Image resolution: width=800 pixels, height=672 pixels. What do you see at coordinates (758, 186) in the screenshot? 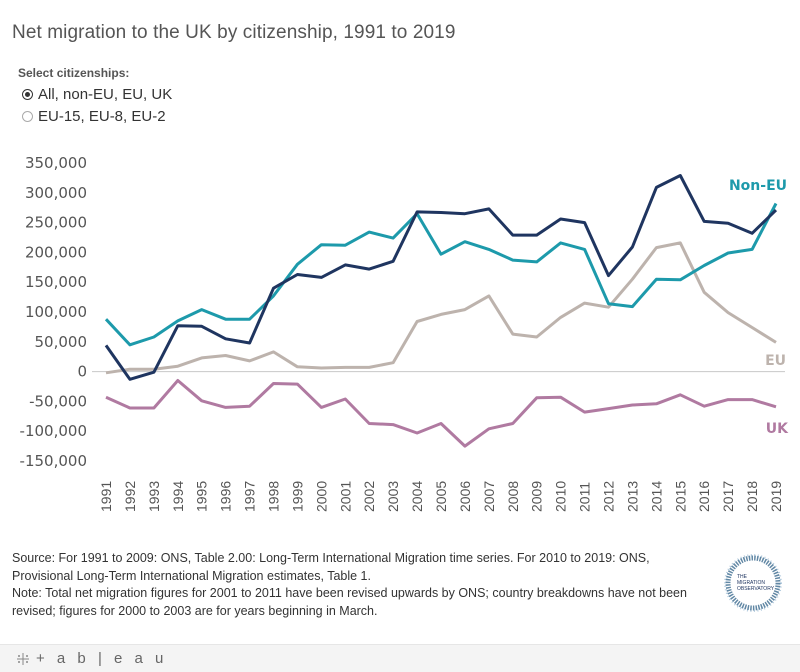
I see `series-label-non-eu: Non-EU` at bounding box center [758, 186].